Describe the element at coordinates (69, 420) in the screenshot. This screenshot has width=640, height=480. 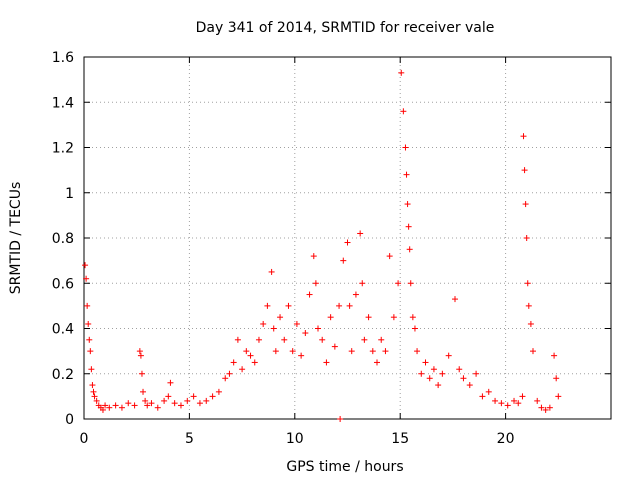
I see `y-tick-label: 0` at that location.